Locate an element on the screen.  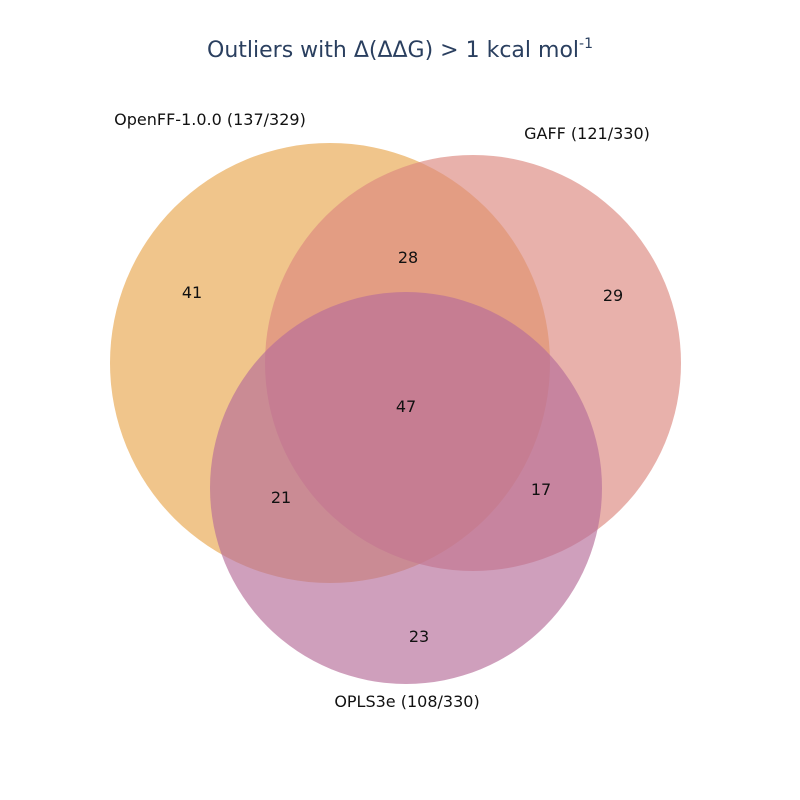
chart-title-main: Outliers with Δ(ΔΔG) > 1 kcal mol is located at coordinates (393, 50).